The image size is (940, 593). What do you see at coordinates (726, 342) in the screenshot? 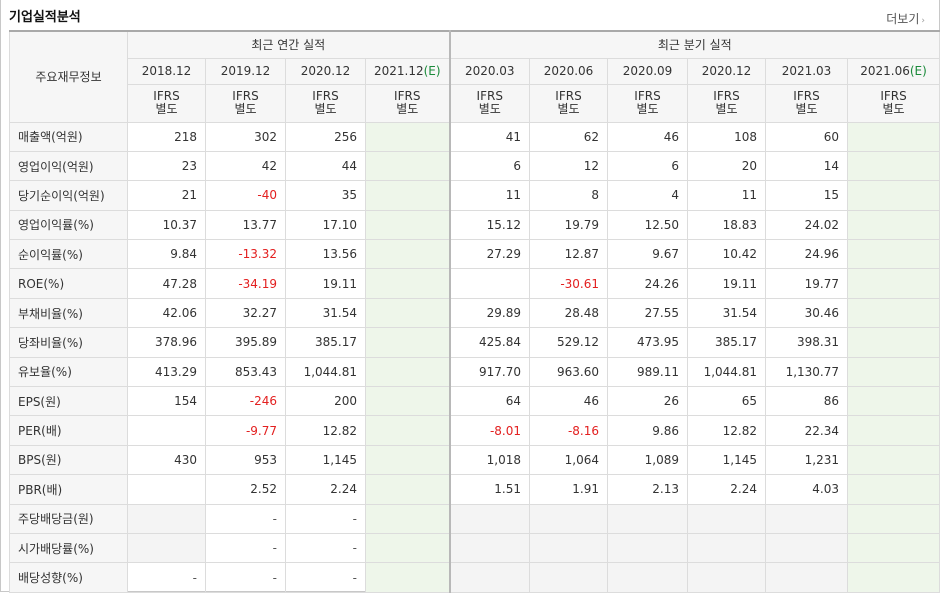
I see `value-cell: 385.17` at bounding box center [726, 342].